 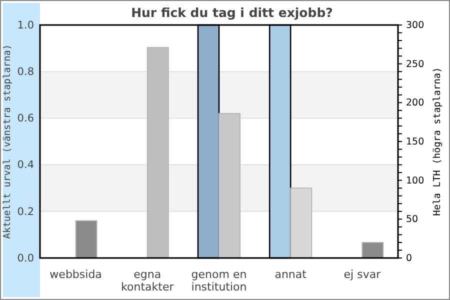 What do you see at coordinates (412, 220) in the screenshot?
I see `y2-tick-label: 50` at bounding box center [412, 220].